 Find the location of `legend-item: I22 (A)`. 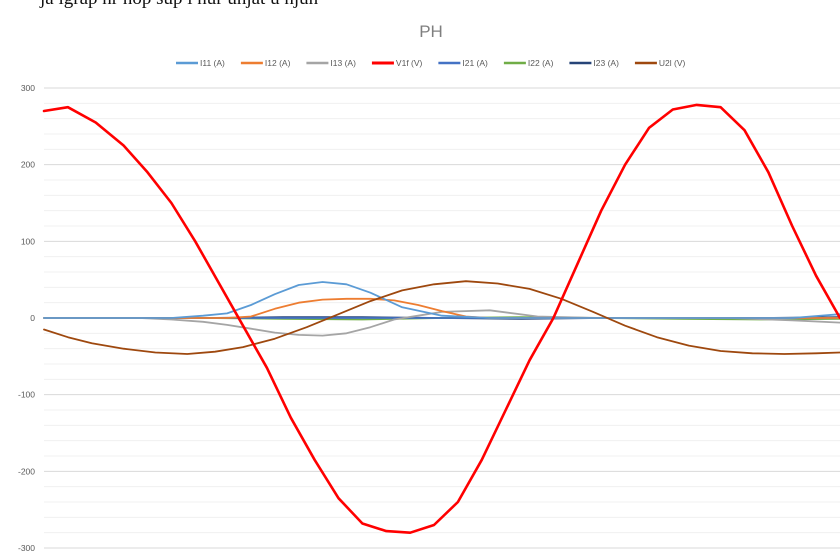

legend-item: I22 (A) is located at coordinates (528, 63).